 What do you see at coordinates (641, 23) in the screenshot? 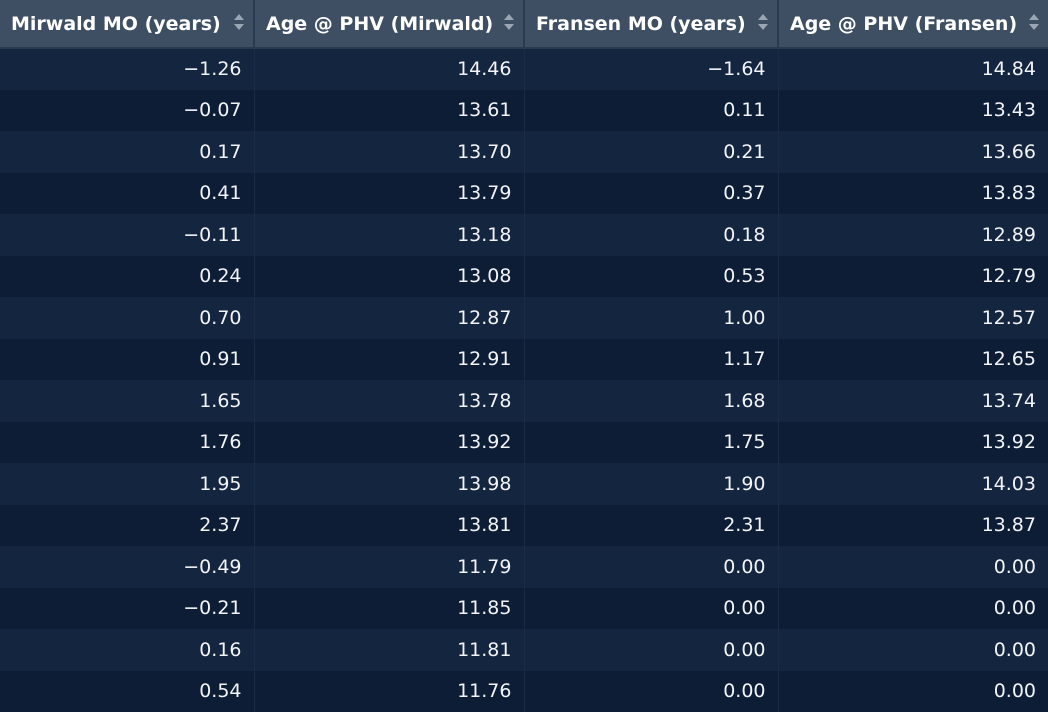
I see `column-header-label: Fransen MO (years)` at bounding box center [641, 23].